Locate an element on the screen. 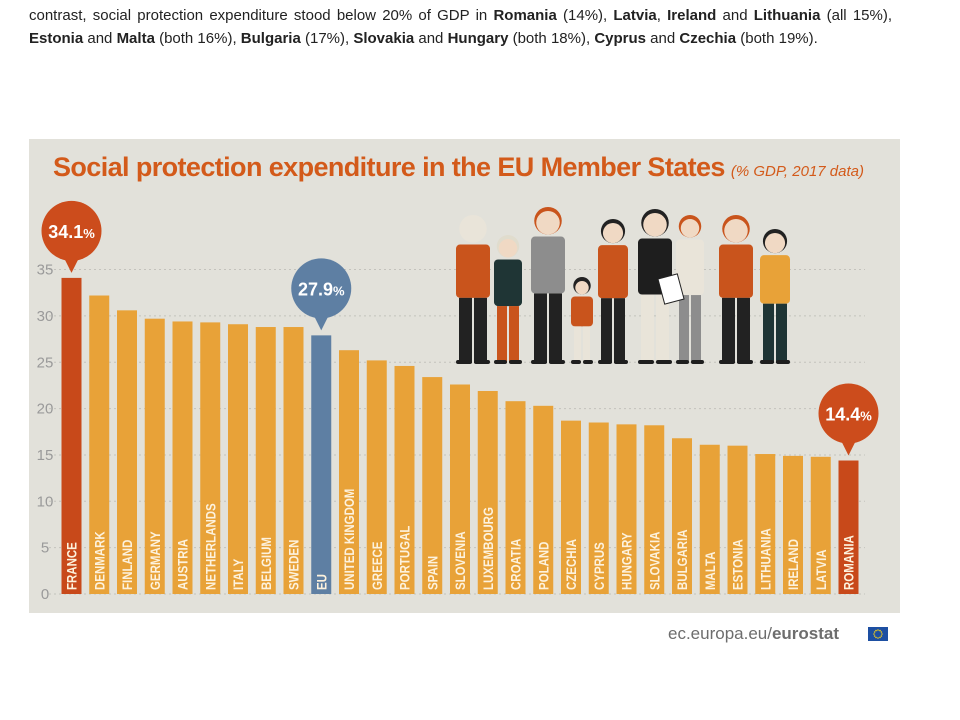  chart-subtitle: (% GDP, 2017 data) is located at coordinates (797, 171).